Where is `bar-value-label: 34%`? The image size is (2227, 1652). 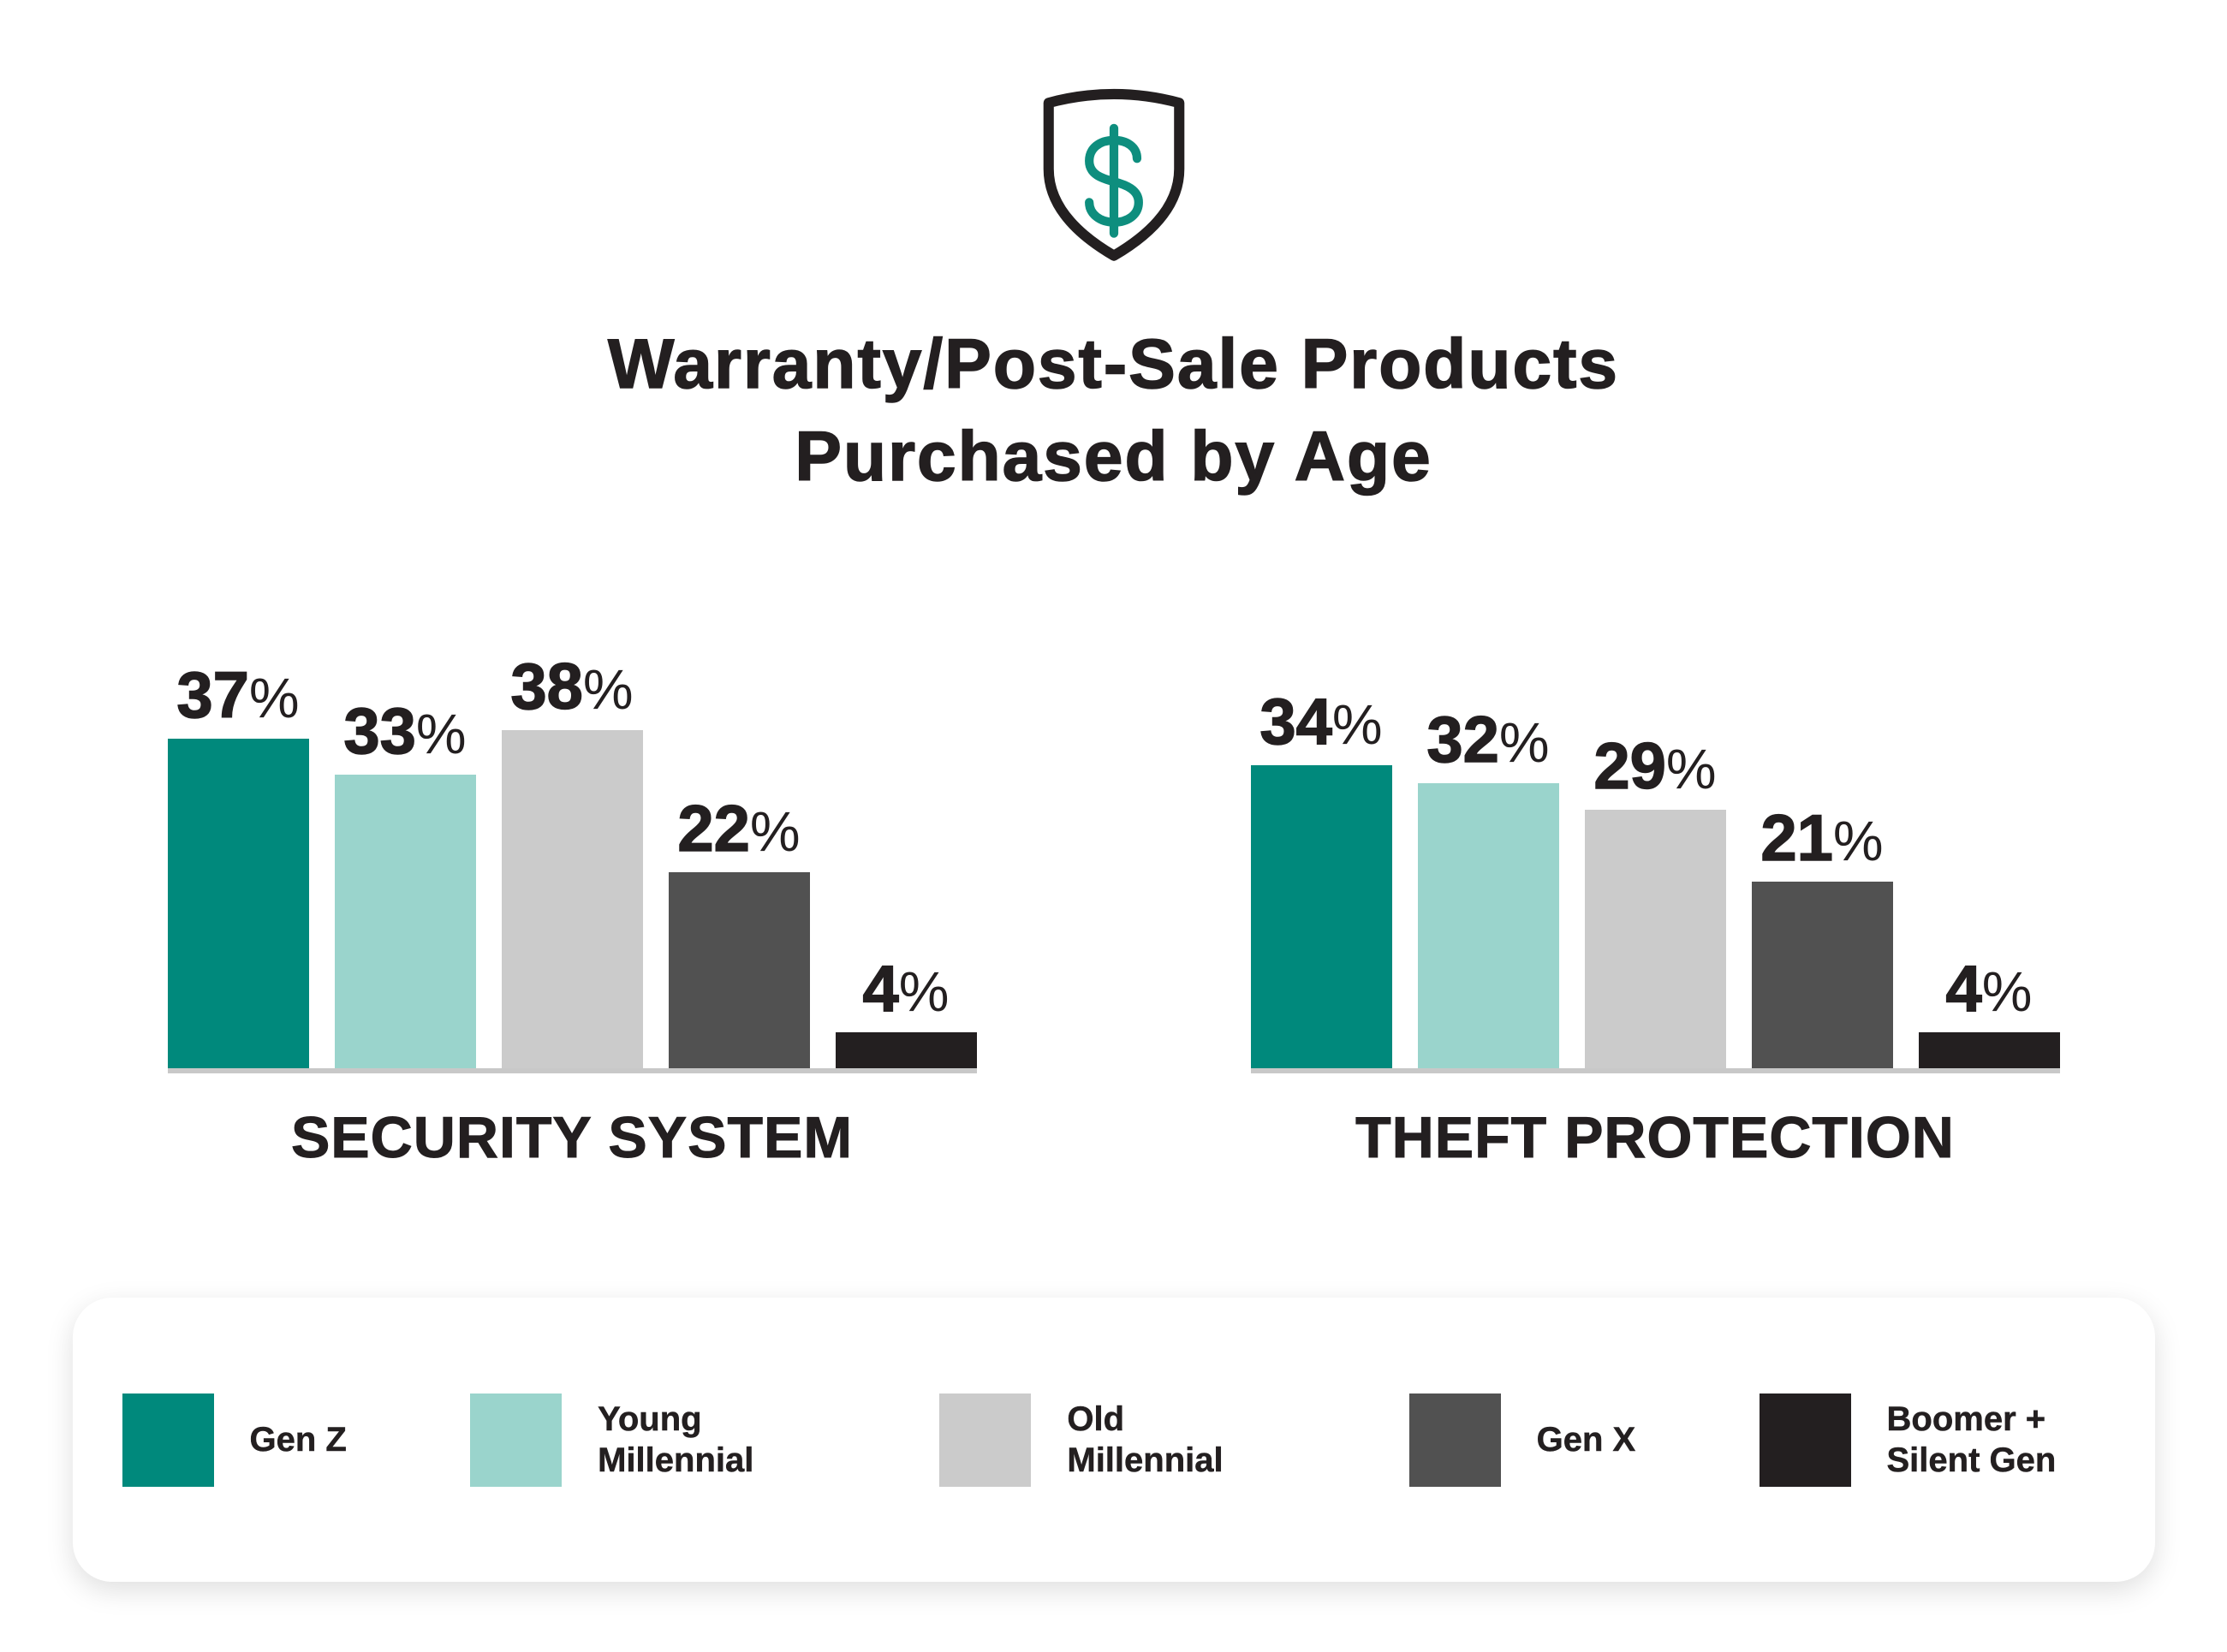
bar-value-label: 34% is located at coordinates (1321, 723).